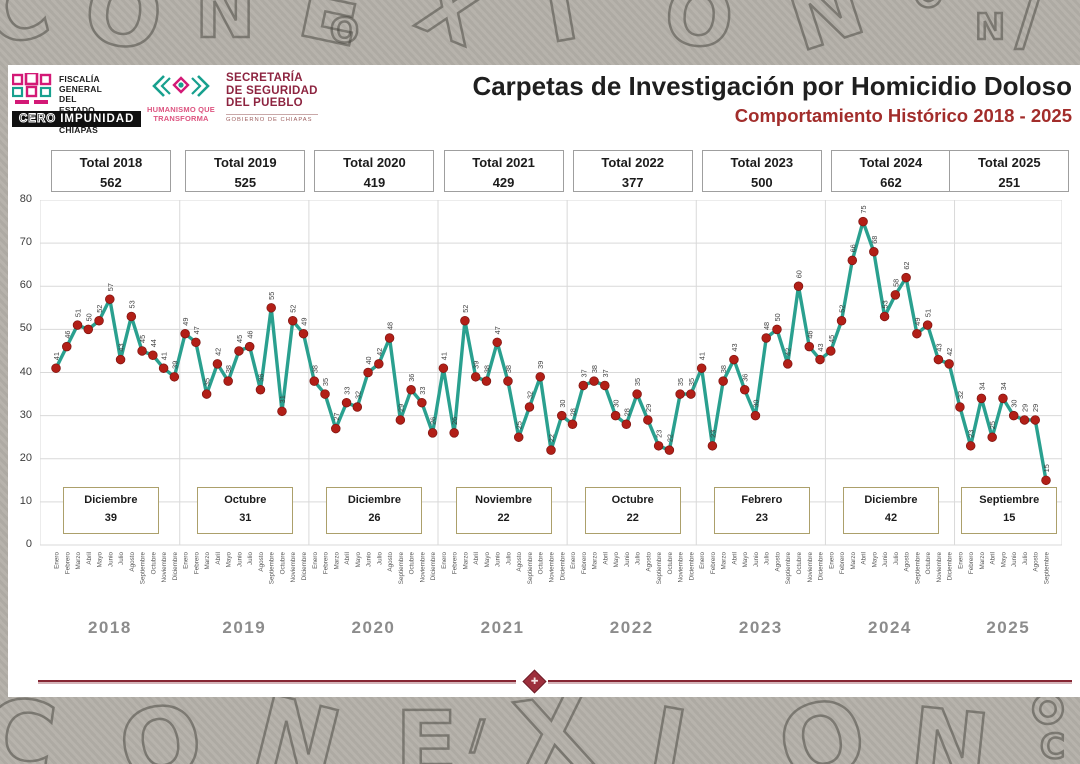  What do you see at coordinates (632, 627) in the screenshot?
I see `year-axis-label: 2022` at bounding box center [632, 627].